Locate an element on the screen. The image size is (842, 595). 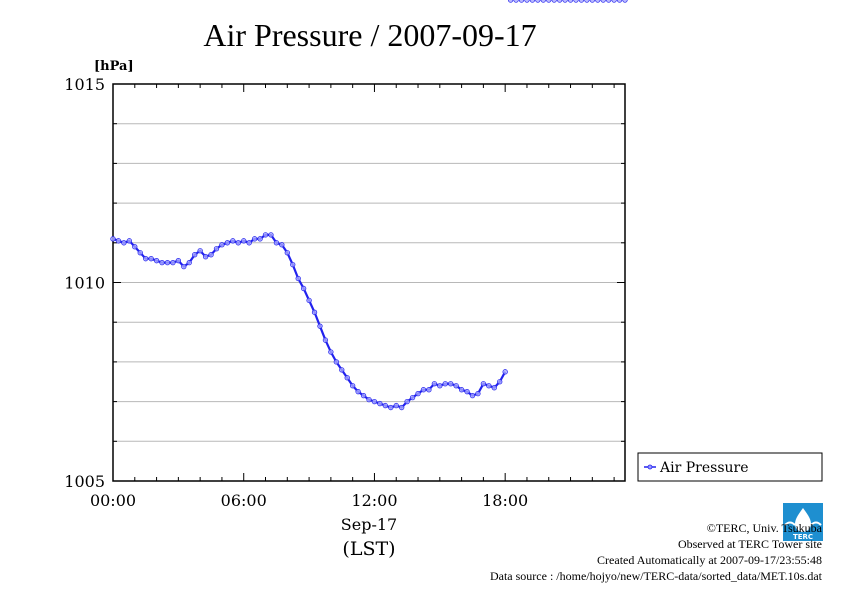
x-tick-label: 00:00 is located at coordinates (113, 500).